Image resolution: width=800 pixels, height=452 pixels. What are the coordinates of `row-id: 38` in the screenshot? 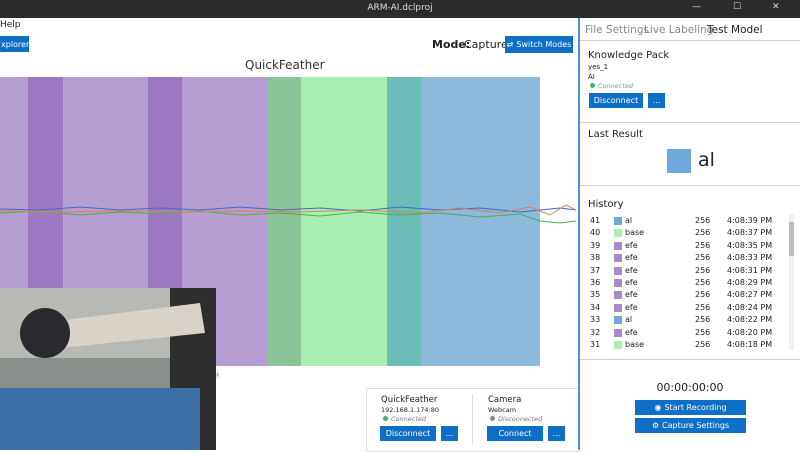 It's located at (595, 258).